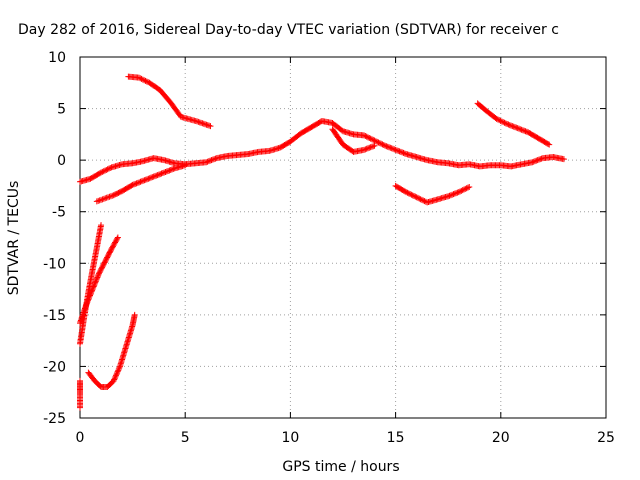 This screenshot has height=480, width=640. Describe the element at coordinates (57, 58) in the screenshot. I see `y-tick-label: 10` at that location.